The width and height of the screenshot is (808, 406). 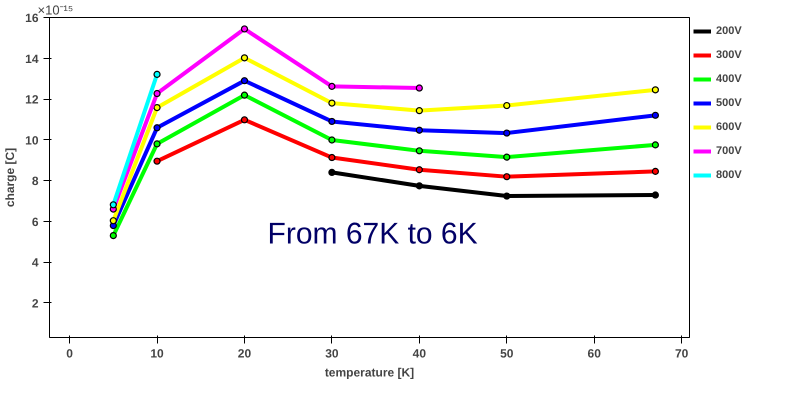 What do you see at coordinates (595, 353) in the screenshot?
I see `x-tick-label: 60` at bounding box center [595, 353].